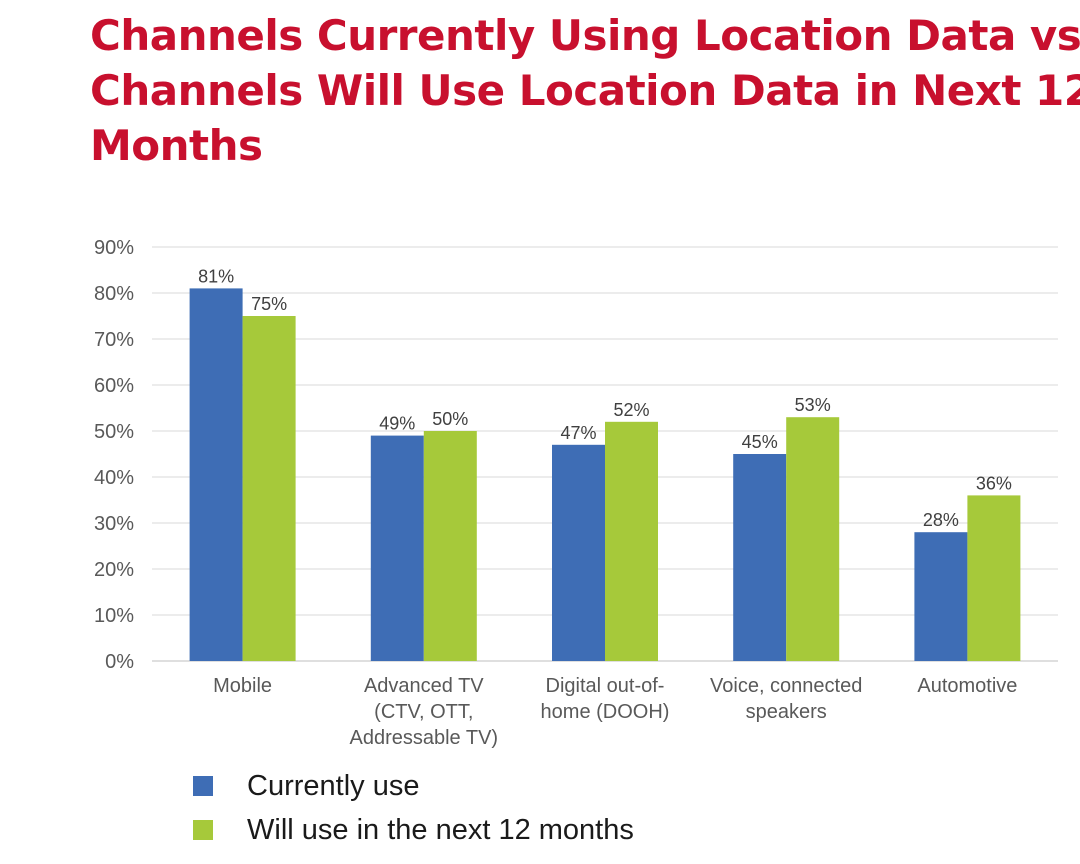 The width and height of the screenshot is (1080, 864). Describe the element at coordinates (114, 478) in the screenshot. I see `y-tick-label: 40%` at that location.